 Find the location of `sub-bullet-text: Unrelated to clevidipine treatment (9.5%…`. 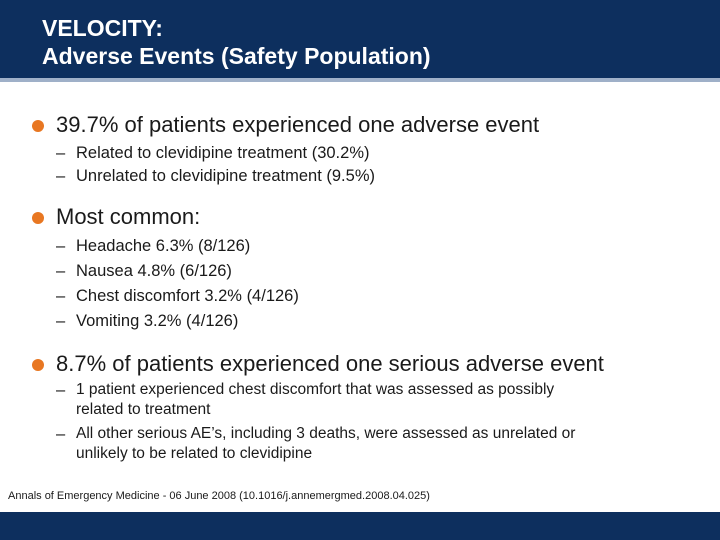

sub-bullet-text: Unrelated to clevidipine treatment (9.5%… is located at coordinates (225, 176).